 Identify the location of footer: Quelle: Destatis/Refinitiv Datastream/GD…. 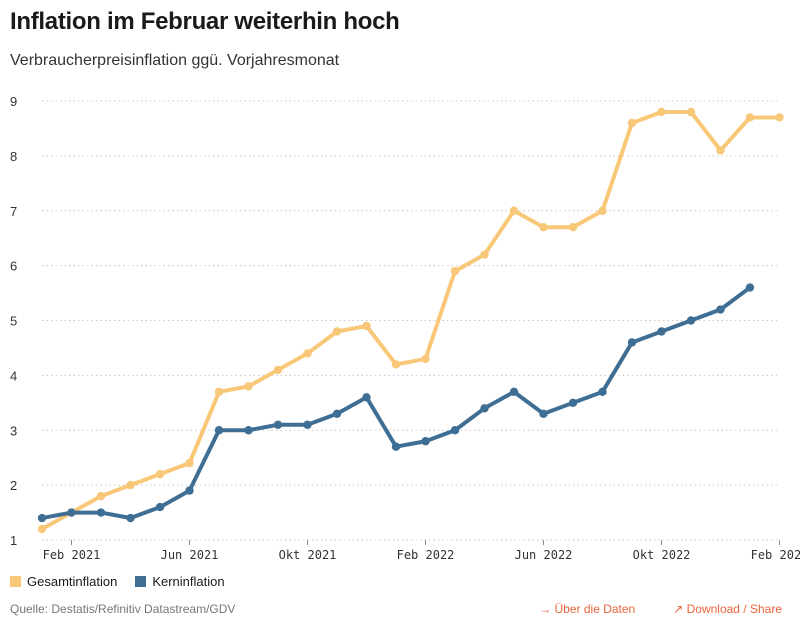
(396, 609).